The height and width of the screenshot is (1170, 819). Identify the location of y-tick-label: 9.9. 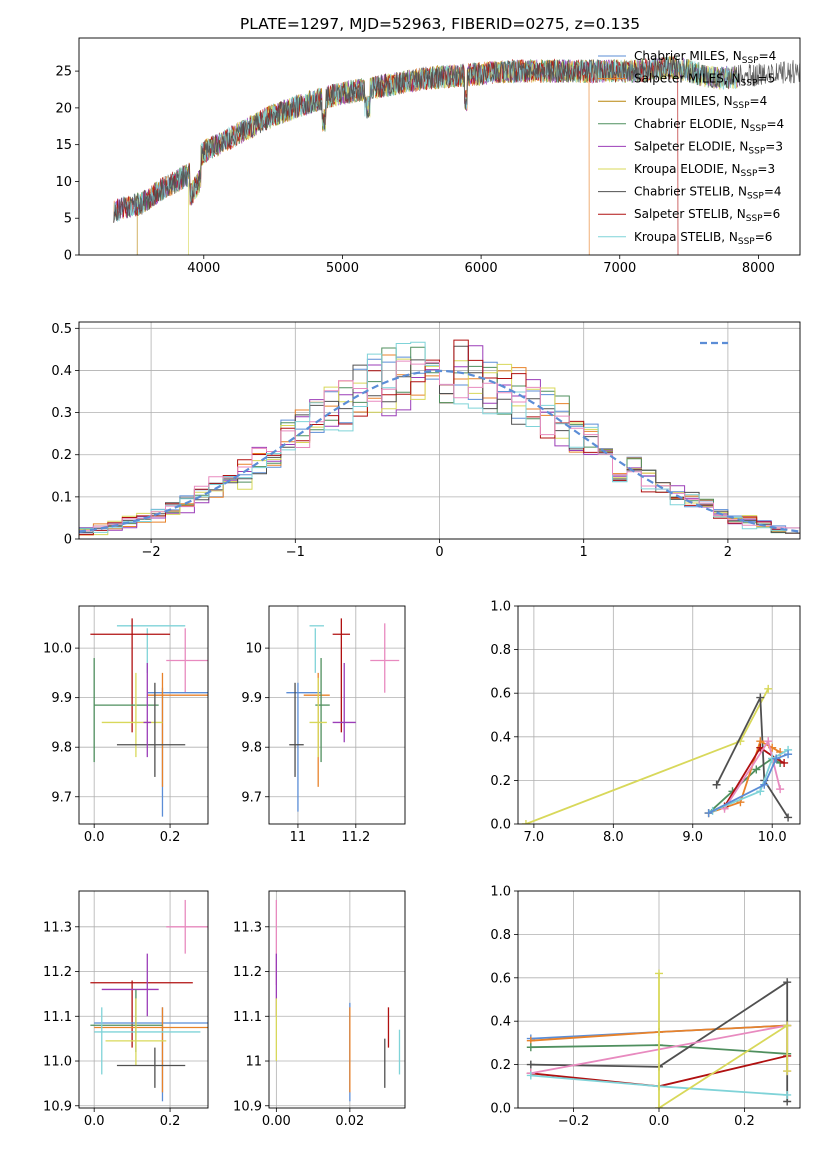
(61, 698).